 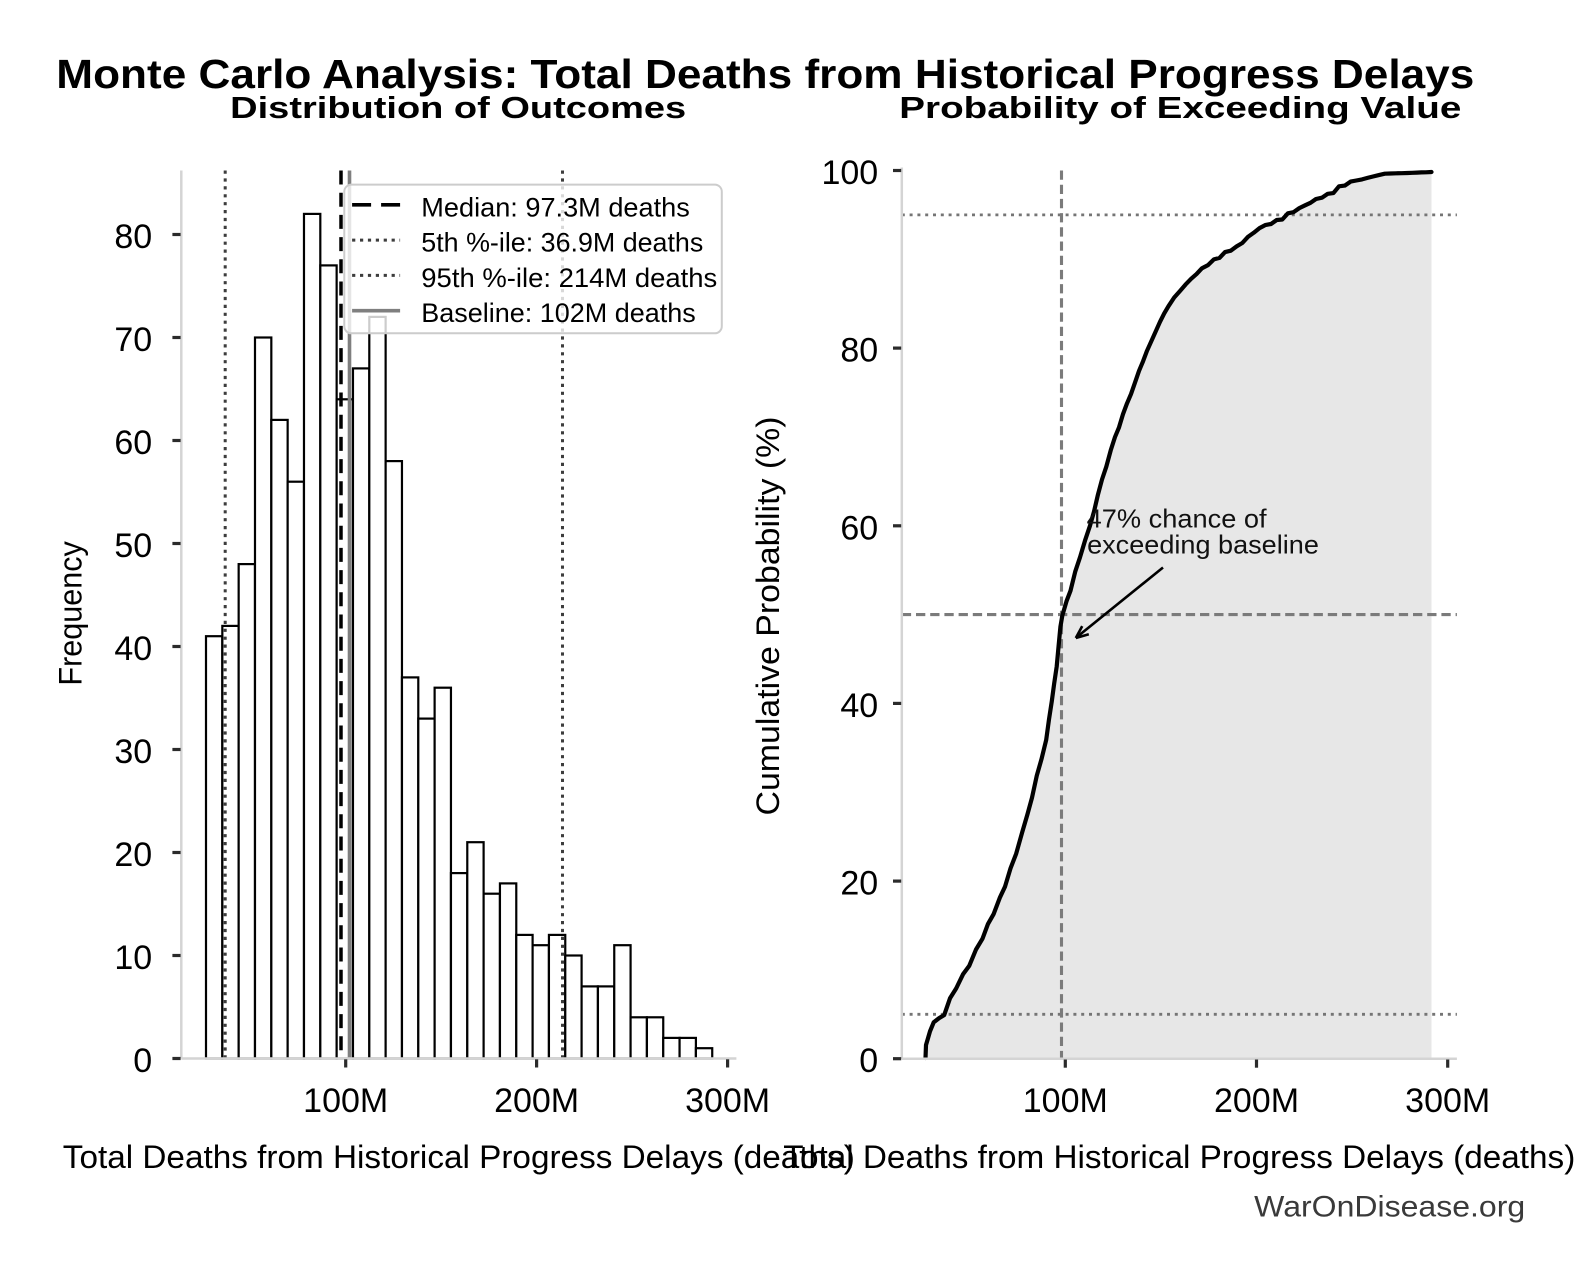 I want to click on svg-text: Baseline: 102M deaths, so click(x=558, y=313).